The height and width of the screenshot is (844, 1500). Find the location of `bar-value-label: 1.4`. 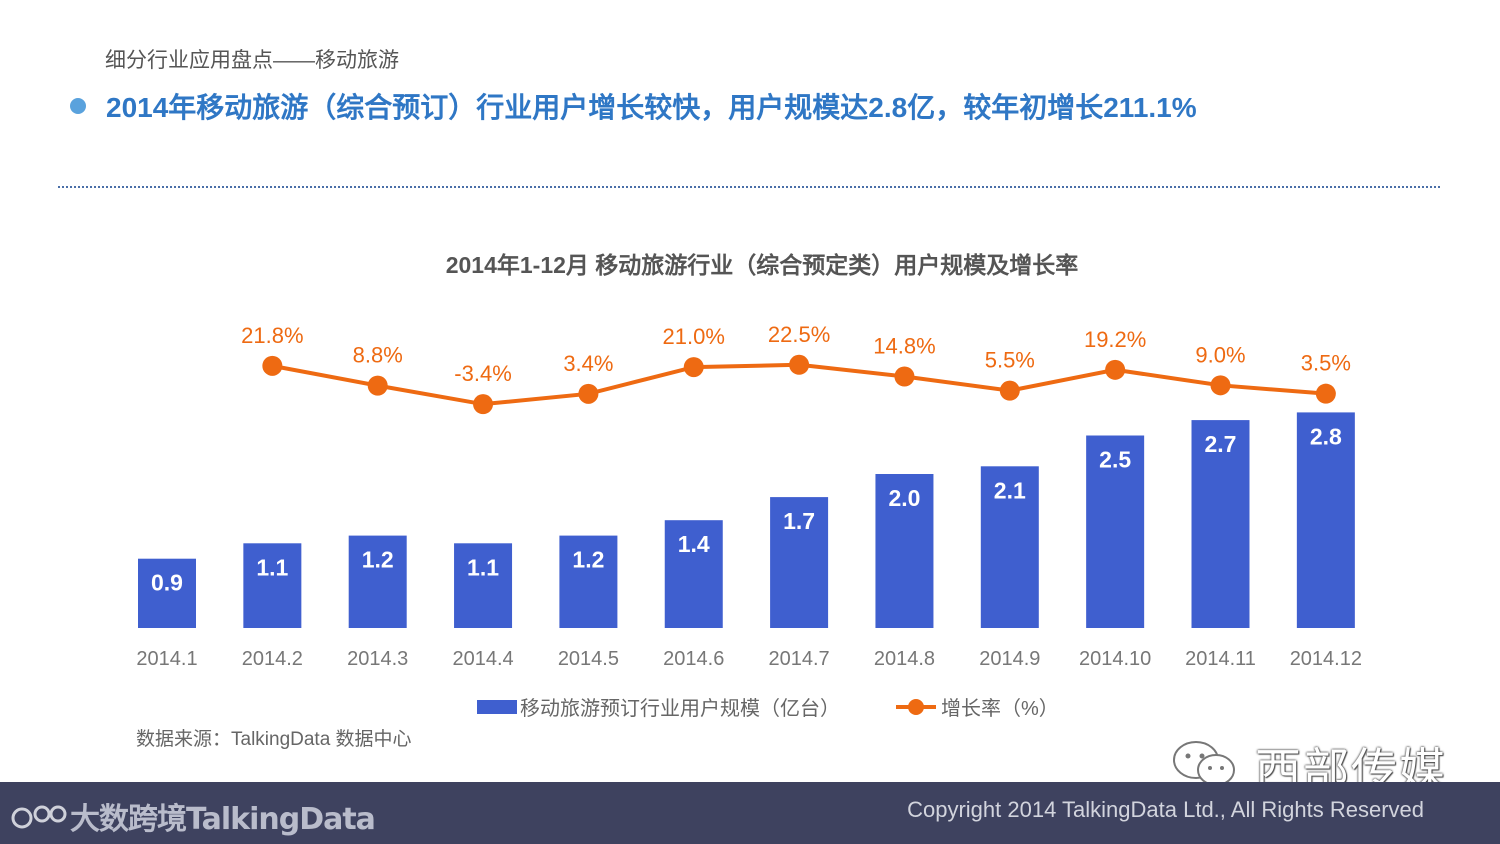

bar-value-label: 1.4 is located at coordinates (694, 544).